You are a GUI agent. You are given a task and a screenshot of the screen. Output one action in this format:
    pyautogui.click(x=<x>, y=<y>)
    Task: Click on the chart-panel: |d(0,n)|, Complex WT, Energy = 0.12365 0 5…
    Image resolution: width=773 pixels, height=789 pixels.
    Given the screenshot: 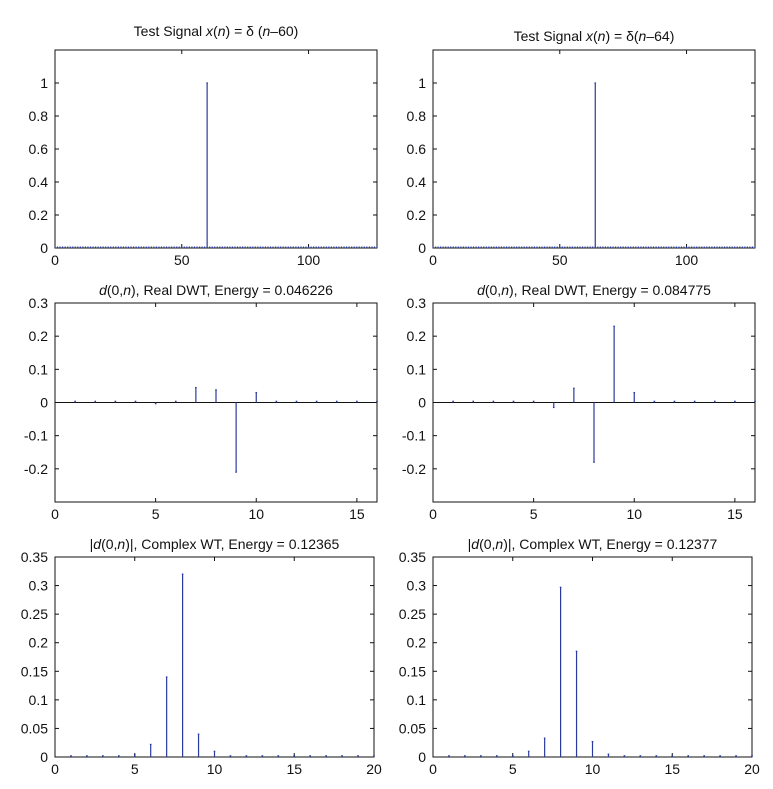 What is the action you would take?
    pyautogui.click(x=201, y=656)
    